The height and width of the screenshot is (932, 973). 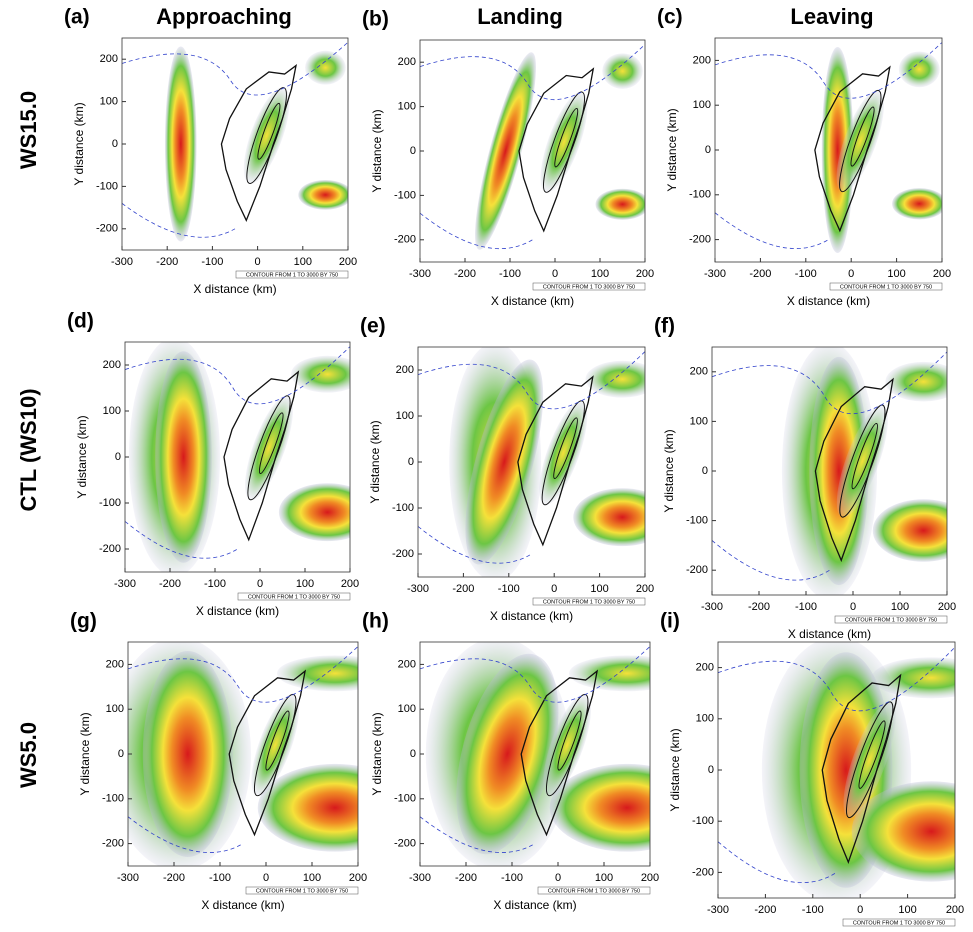 I want to click on column-header: Landing, so click(x=520, y=16).